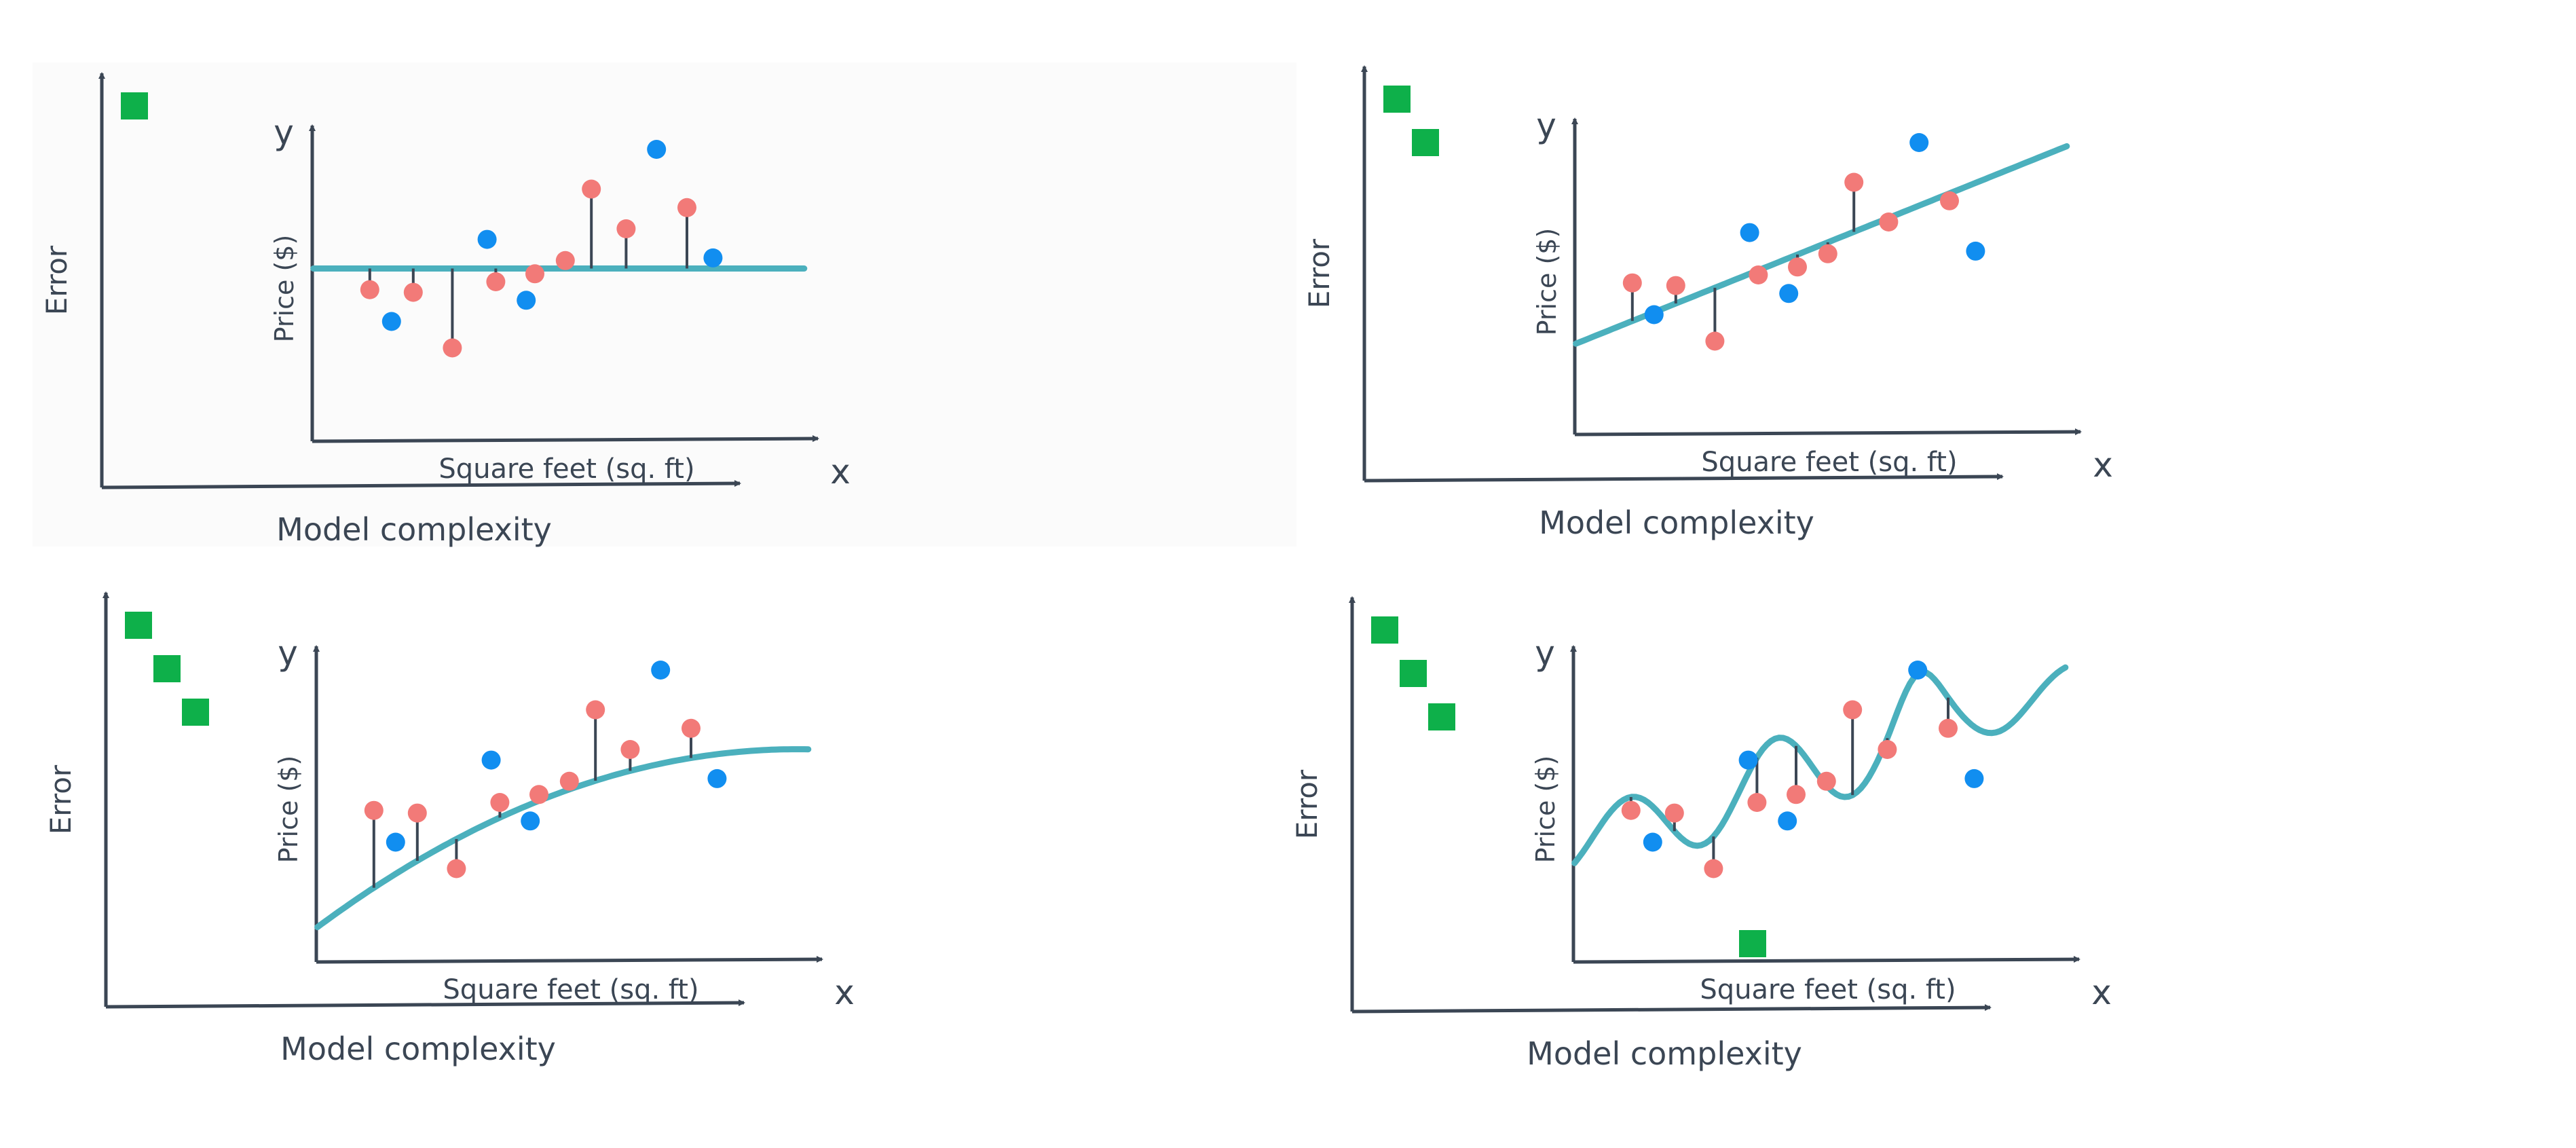  I want to click on error-marker-low, so click(1753, 943).